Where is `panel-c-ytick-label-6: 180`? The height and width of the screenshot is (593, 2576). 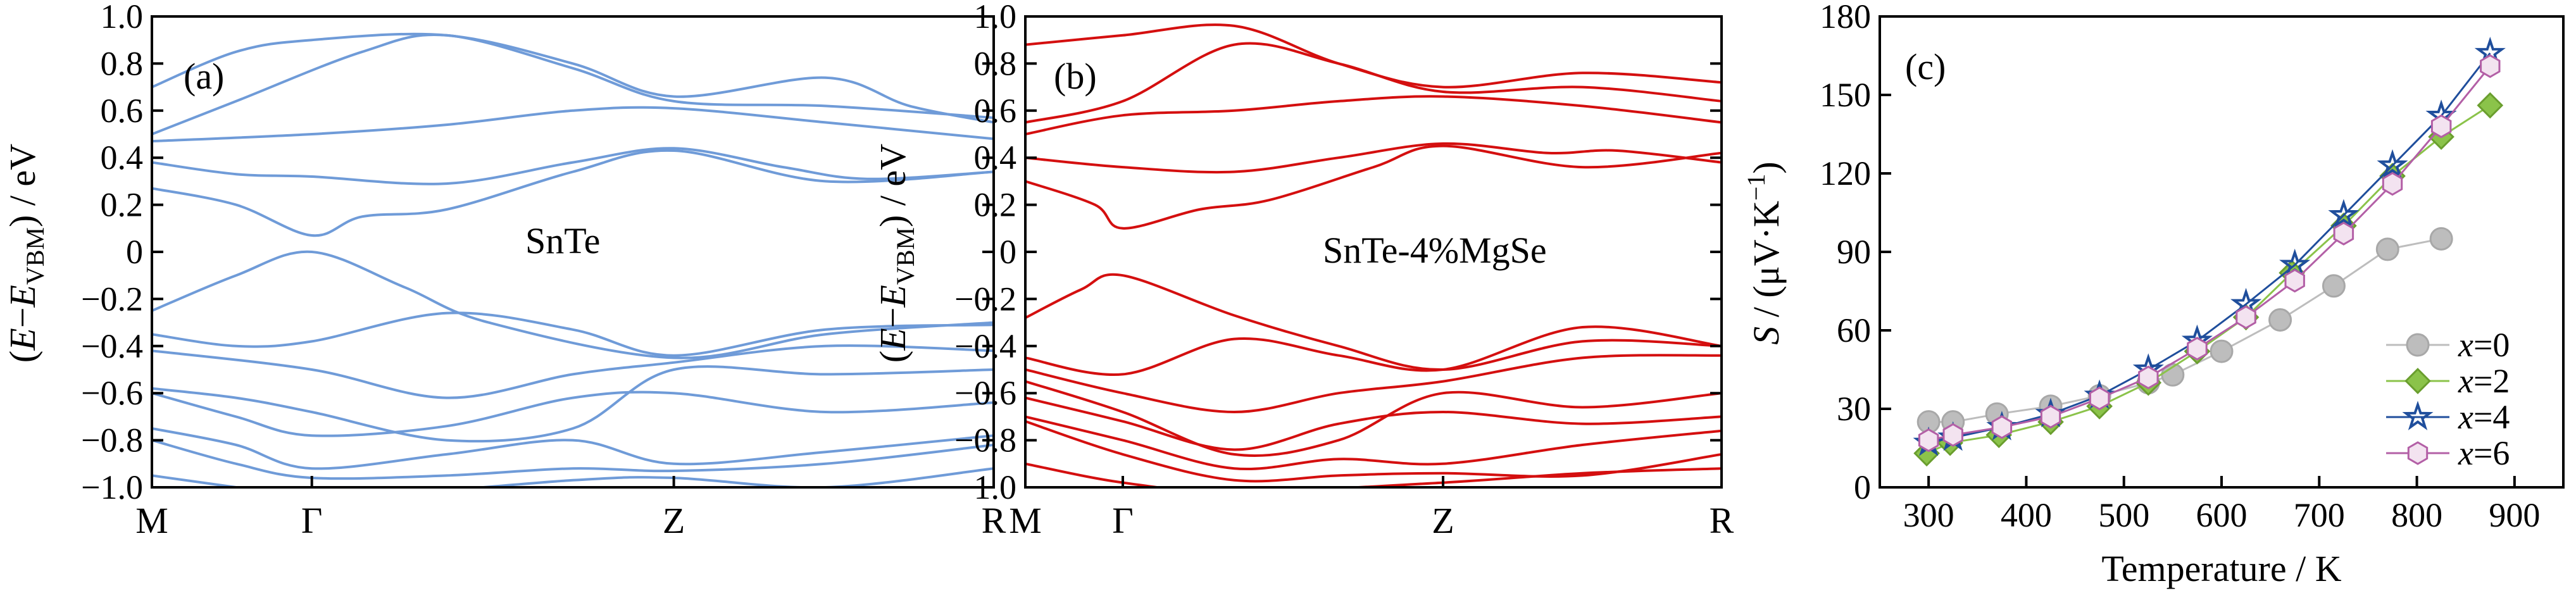 panel-c-ytick-label-6: 180 is located at coordinates (1845, 17).